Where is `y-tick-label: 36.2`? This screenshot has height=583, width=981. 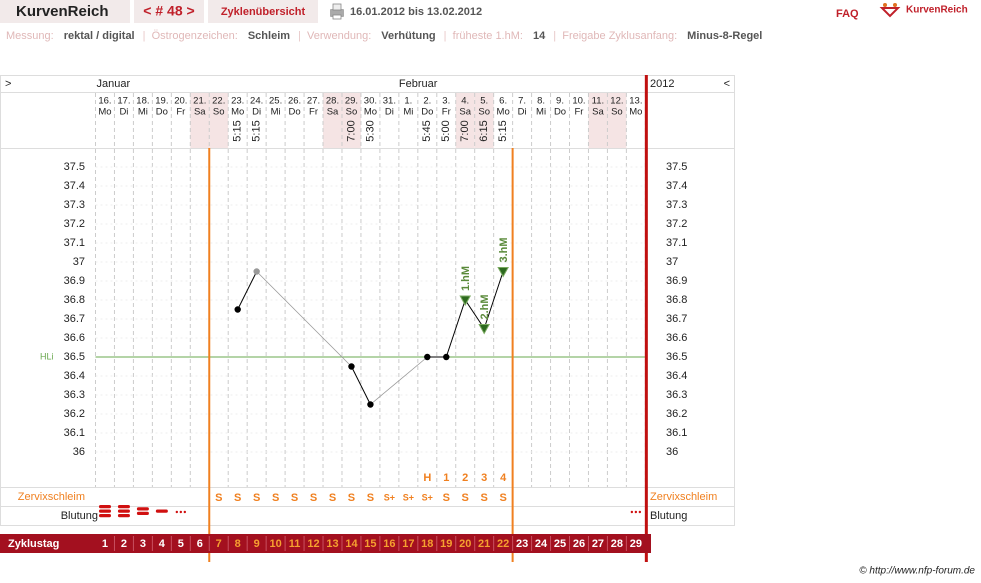
y-tick-label: 36.2 is located at coordinates (74, 414).